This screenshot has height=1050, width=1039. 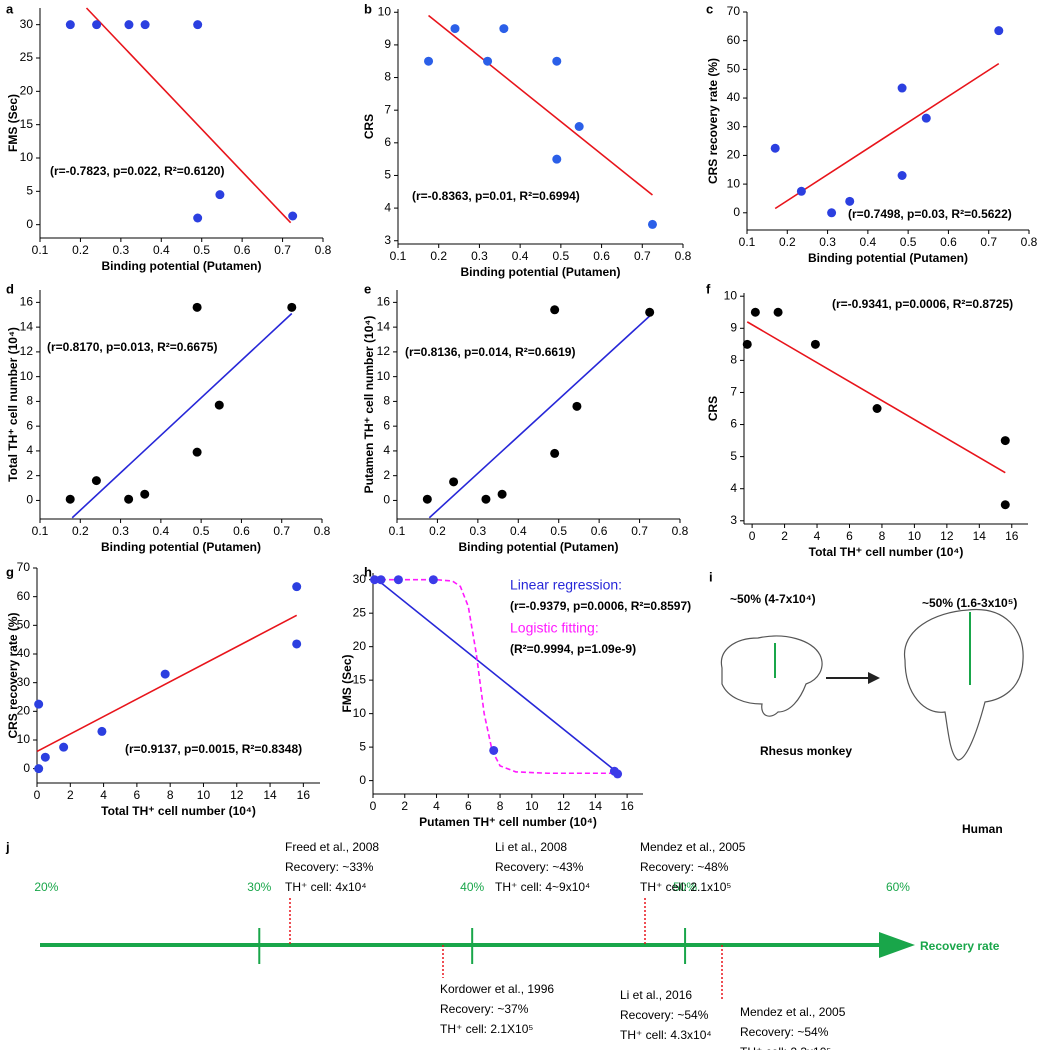 What do you see at coordinates (270, 795) in the screenshot?
I see `x-tick-label: 14` at bounding box center [270, 795].